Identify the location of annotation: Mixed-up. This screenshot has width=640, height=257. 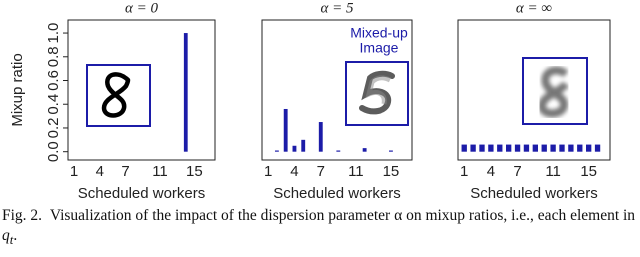
(379, 33).